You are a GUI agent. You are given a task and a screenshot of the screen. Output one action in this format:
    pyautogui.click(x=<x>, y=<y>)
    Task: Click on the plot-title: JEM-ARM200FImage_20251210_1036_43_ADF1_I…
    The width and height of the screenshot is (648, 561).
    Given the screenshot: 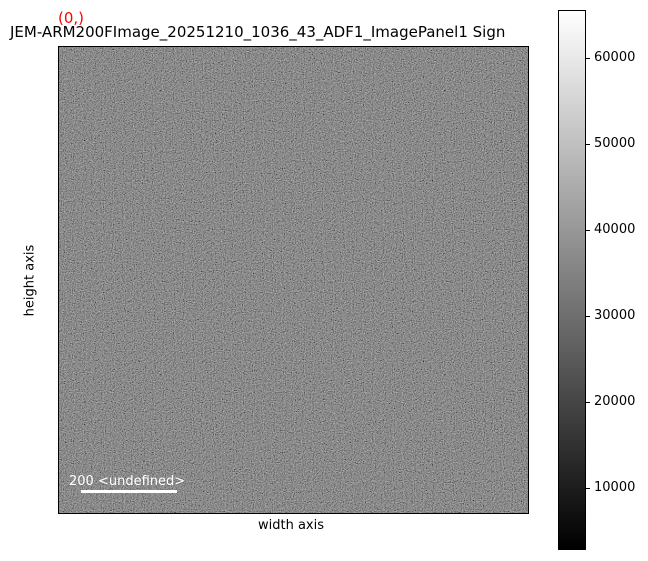 What is the action you would take?
    pyautogui.click(x=258, y=32)
    